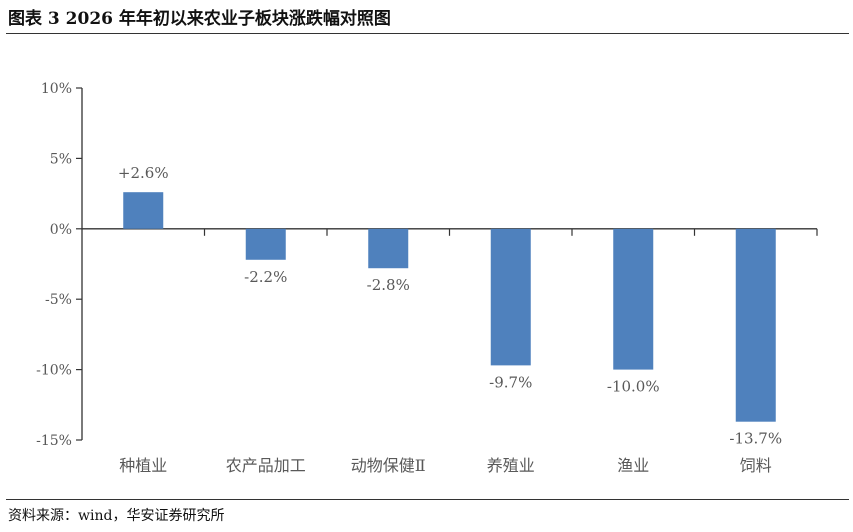 The width and height of the screenshot is (853, 532). I want to click on title-divider, so click(427, 33).